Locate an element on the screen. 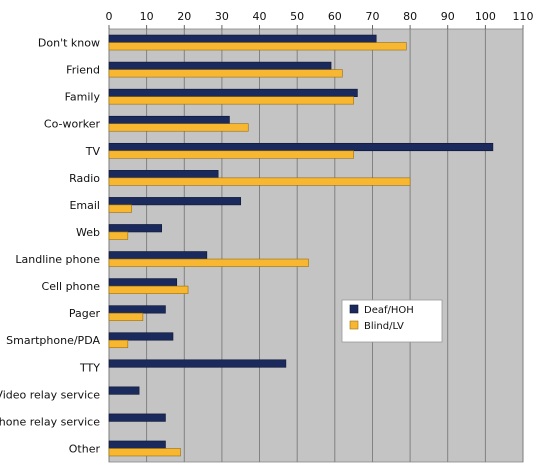 The width and height of the screenshot is (544, 470). category-label: Don't know is located at coordinates (69, 43).